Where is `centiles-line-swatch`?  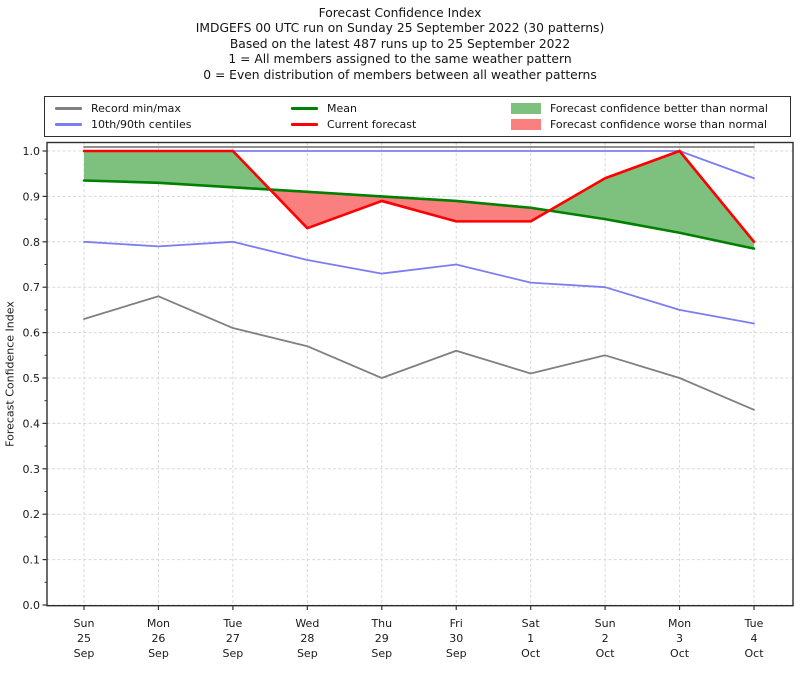
centiles-line-swatch is located at coordinates (68, 124).